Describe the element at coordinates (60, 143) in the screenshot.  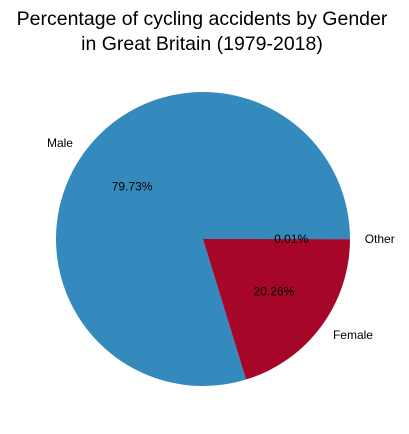
I see `slice-label-male: Male` at that location.